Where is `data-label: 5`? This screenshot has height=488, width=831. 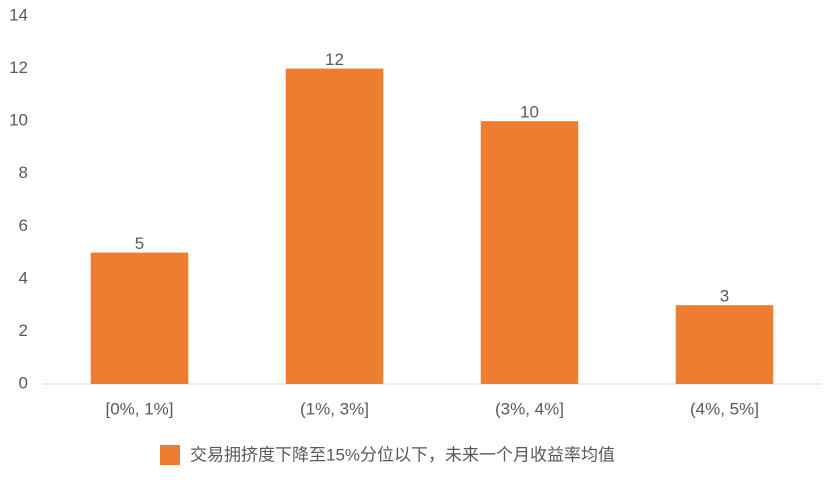
data-label: 5 is located at coordinates (139, 243).